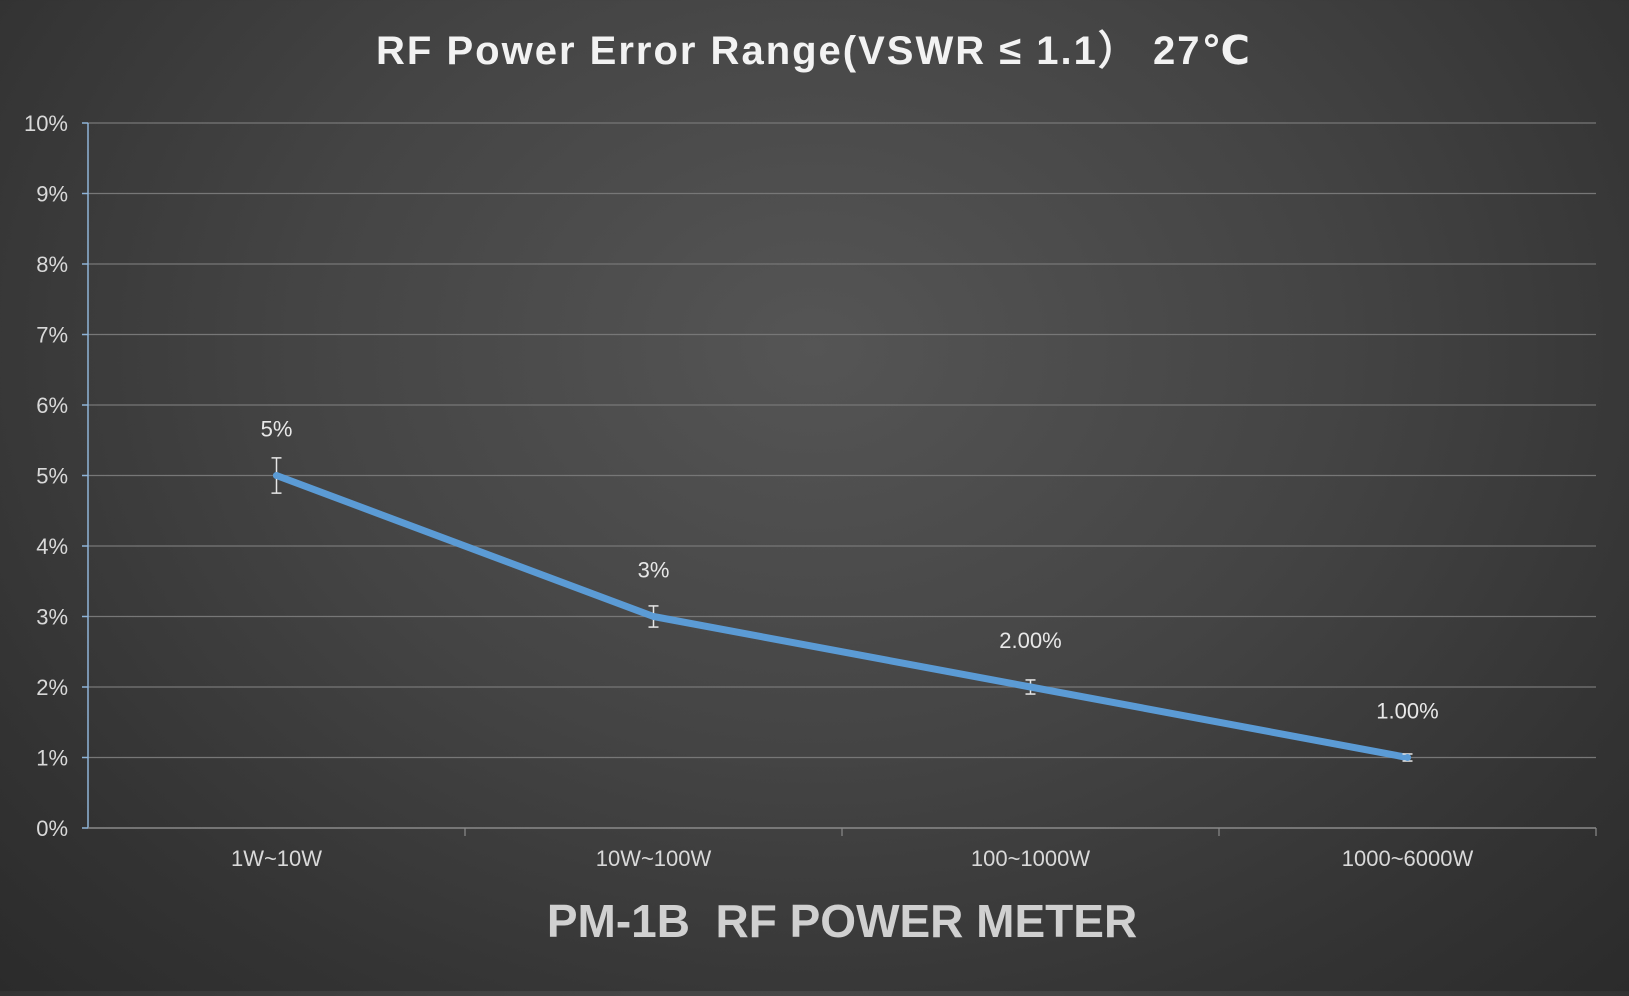 This screenshot has height=996, width=1629. What do you see at coordinates (276, 858) in the screenshot?
I see `x-tick-label: 1W~10W` at bounding box center [276, 858].